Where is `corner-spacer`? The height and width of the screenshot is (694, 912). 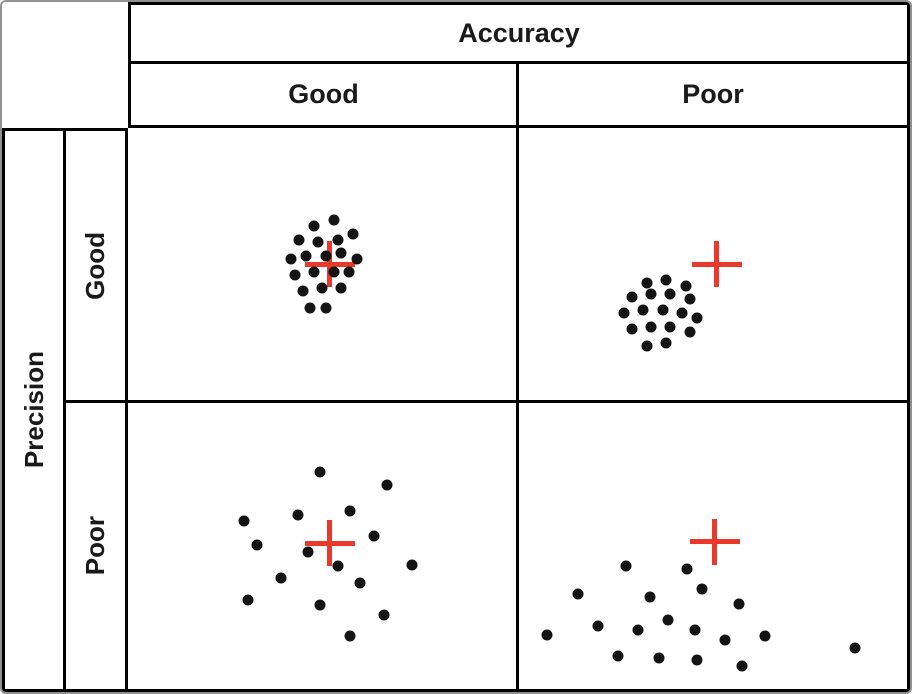 corner-spacer is located at coordinates (65, 65).